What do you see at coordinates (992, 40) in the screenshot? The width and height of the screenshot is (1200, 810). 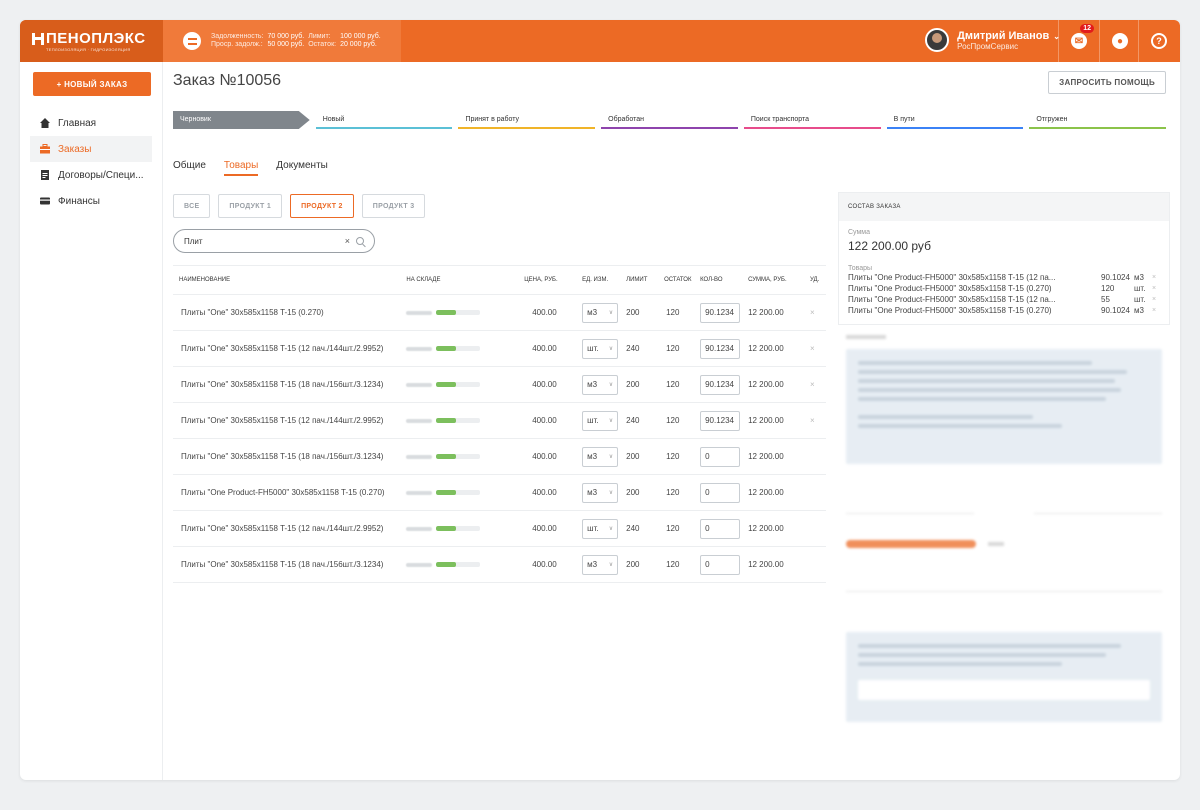 I see `user-menu: Дмитрий Иванов ⌄ РосПромСервис` at bounding box center [992, 40].